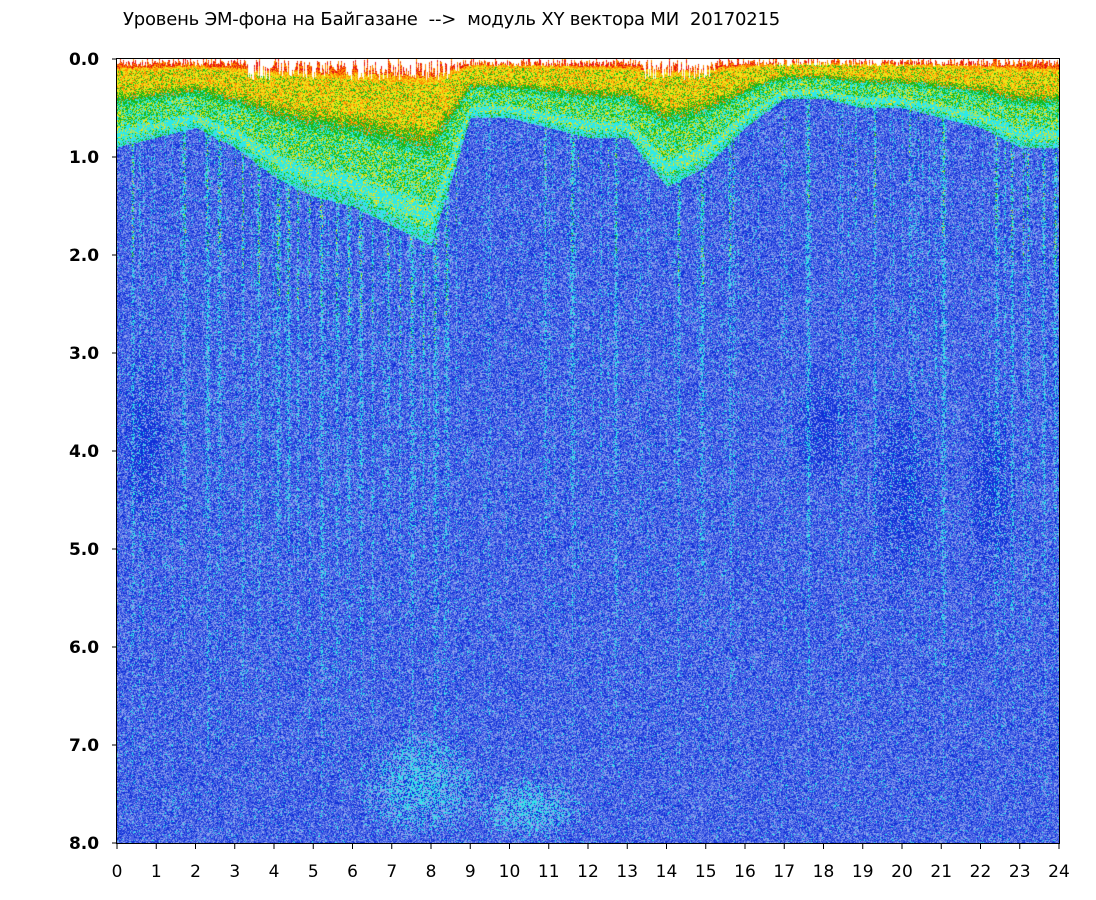 The width and height of the screenshot is (1096, 900). What do you see at coordinates (627, 872) in the screenshot?
I see `x-tick-label: 13` at bounding box center [627, 872].